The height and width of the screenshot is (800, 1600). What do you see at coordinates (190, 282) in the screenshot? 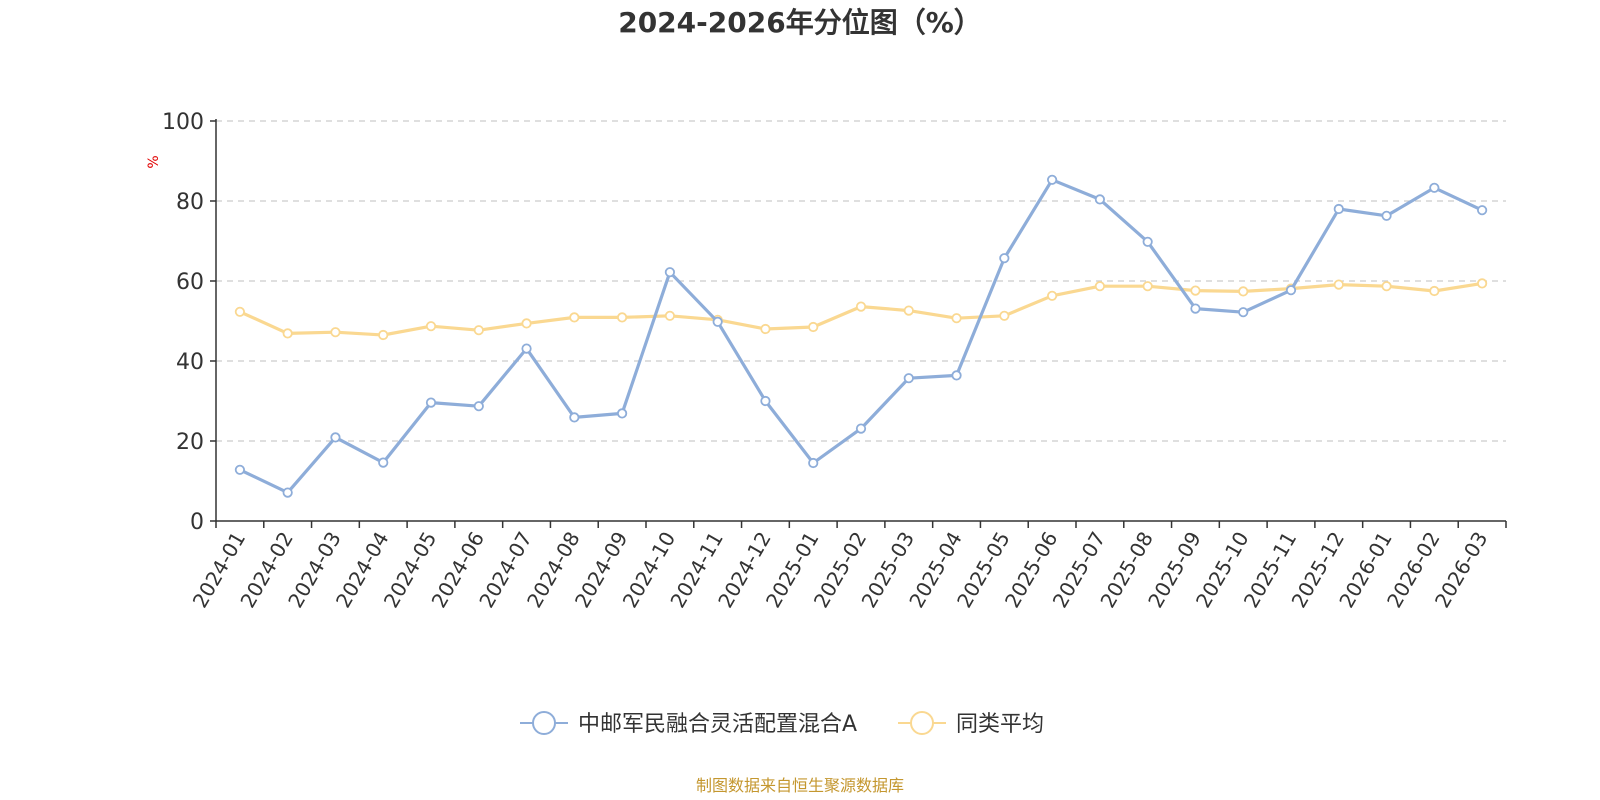
I see `y-tick-label: 60` at bounding box center [190, 282].